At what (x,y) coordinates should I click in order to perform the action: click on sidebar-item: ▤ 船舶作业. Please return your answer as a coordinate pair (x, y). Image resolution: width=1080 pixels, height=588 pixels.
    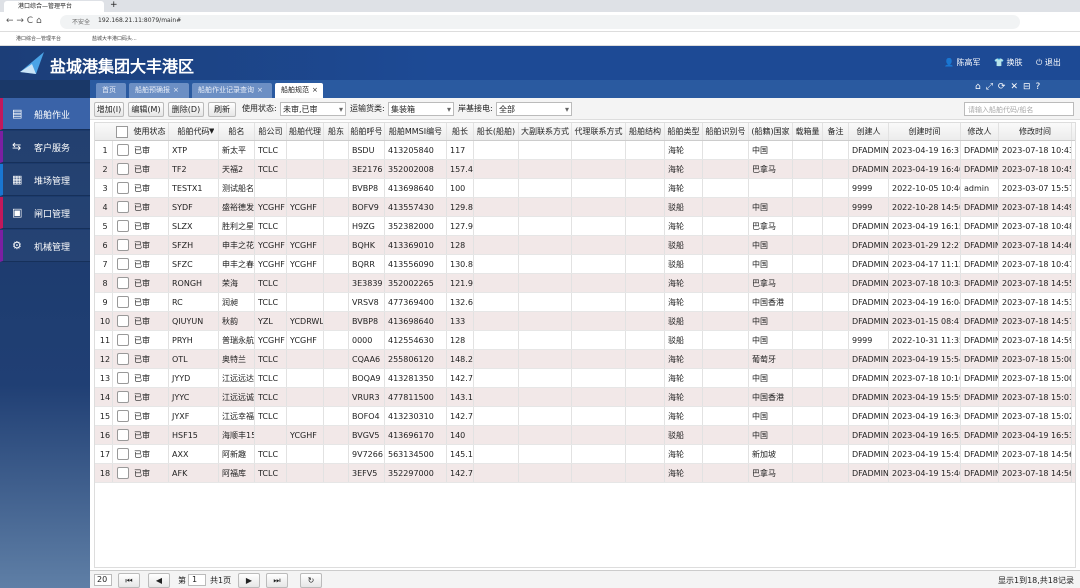
    Looking at the image, I should click on (45, 114).